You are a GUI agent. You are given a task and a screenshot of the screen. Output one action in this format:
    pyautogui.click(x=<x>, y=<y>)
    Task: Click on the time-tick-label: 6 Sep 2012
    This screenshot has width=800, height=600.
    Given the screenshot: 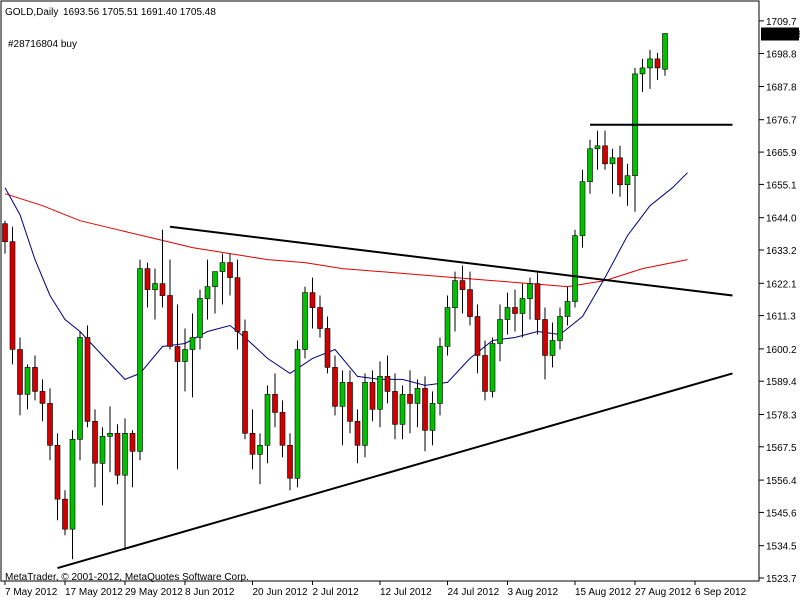 What is the action you would take?
    pyautogui.click(x=721, y=592)
    